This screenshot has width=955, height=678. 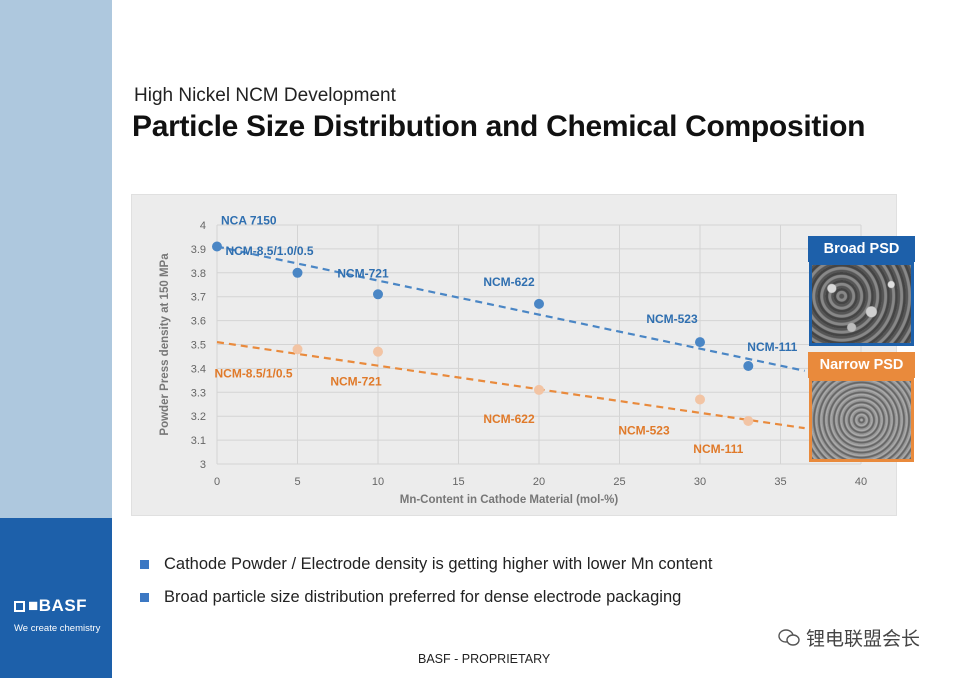 What do you see at coordinates (249, 221) in the screenshot?
I see `data-label: NCA 7150` at bounding box center [249, 221].